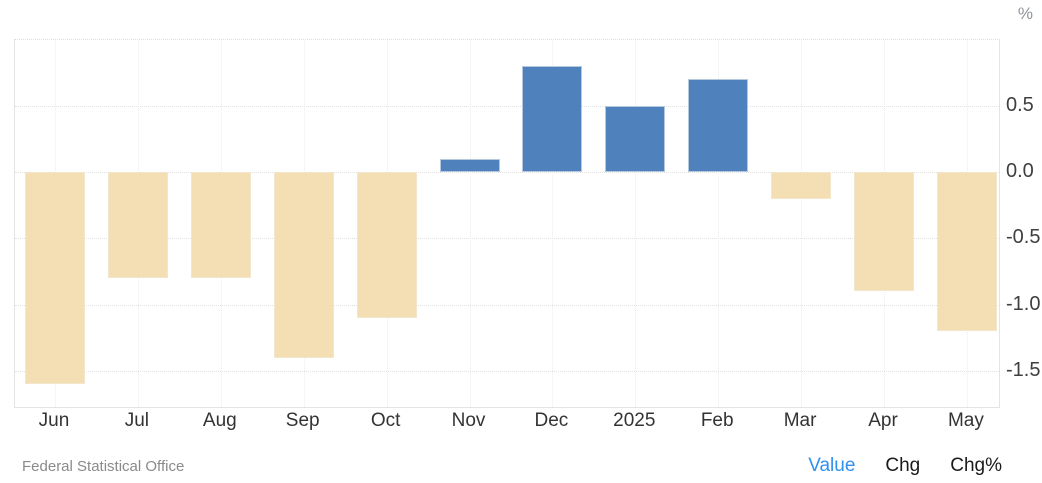  What do you see at coordinates (220, 225) in the screenshot?
I see `bar-aug` at bounding box center [220, 225].